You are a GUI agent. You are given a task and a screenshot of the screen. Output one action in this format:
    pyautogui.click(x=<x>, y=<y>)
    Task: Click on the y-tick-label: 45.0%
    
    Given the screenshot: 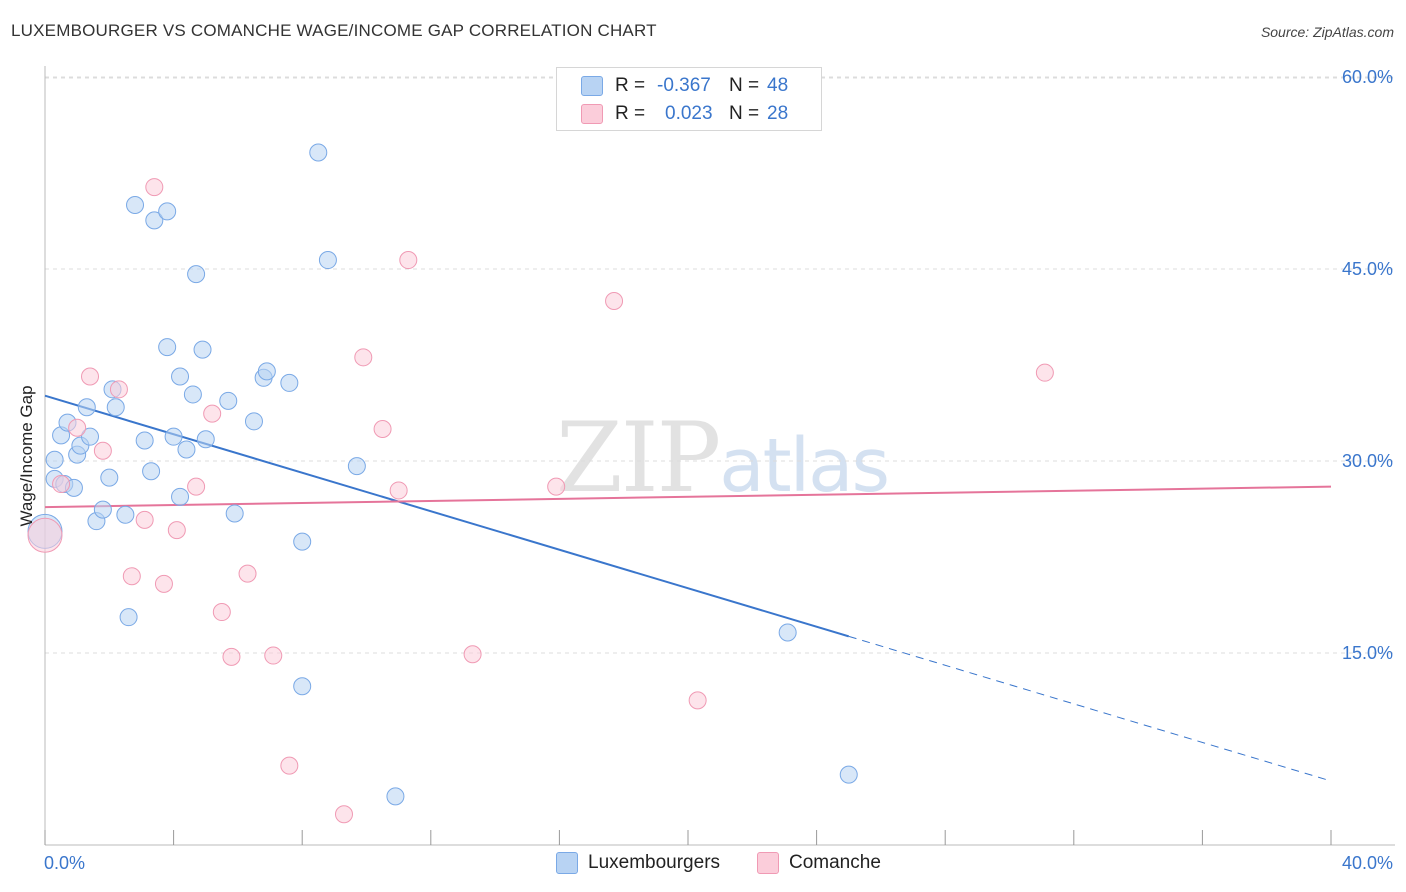 What is the action you would take?
    pyautogui.click(x=1367, y=269)
    